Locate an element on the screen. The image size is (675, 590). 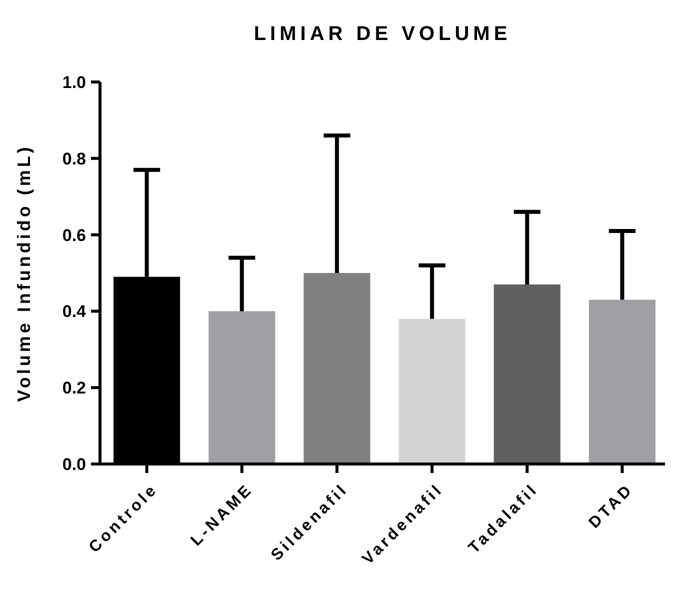
y-tick-label: 0.6 is located at coordinates (74, 235).